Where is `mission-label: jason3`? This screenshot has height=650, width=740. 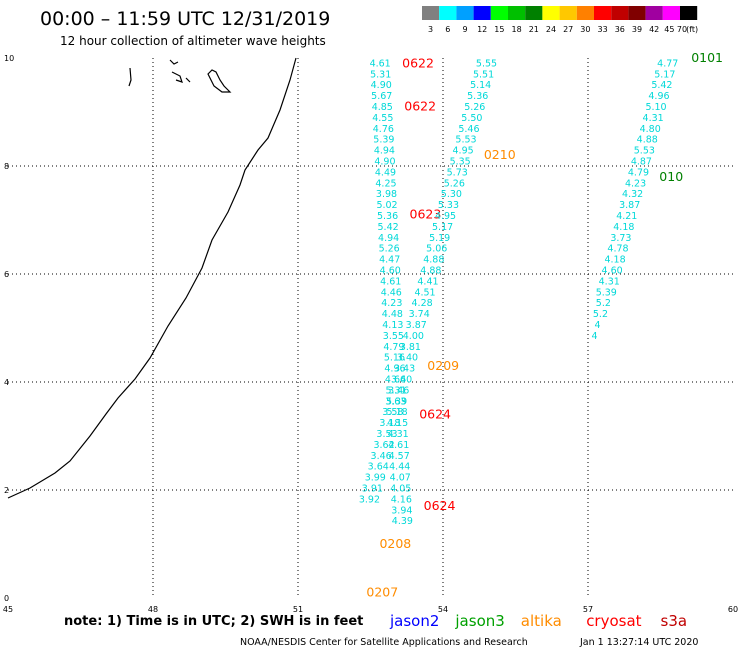
mission-label: jason3 is located at coordinates (479, 621).